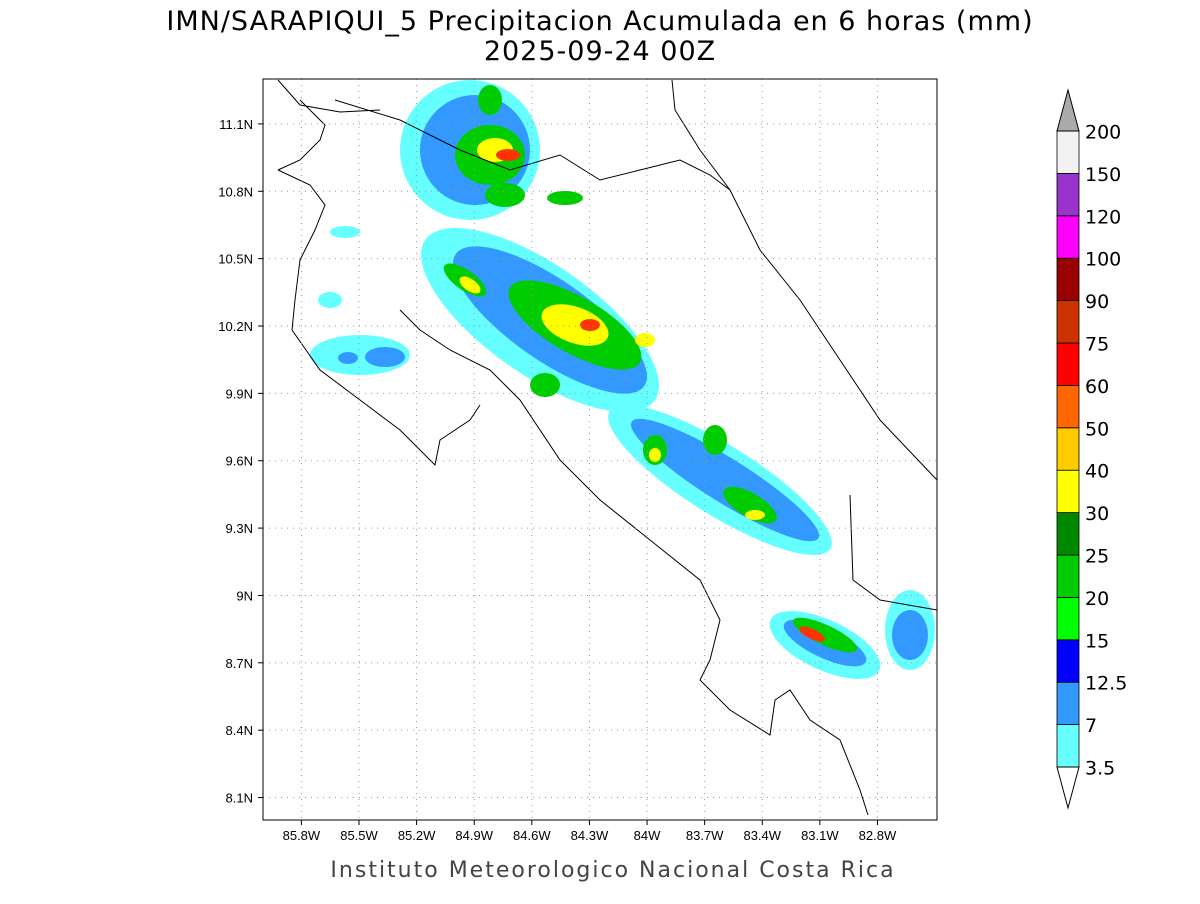 This screenshot has height=904, width=1200. What do you see at coordinates (612, 329) in the screenshot?
I see `rain-intense` at bounding box center [612, 329].